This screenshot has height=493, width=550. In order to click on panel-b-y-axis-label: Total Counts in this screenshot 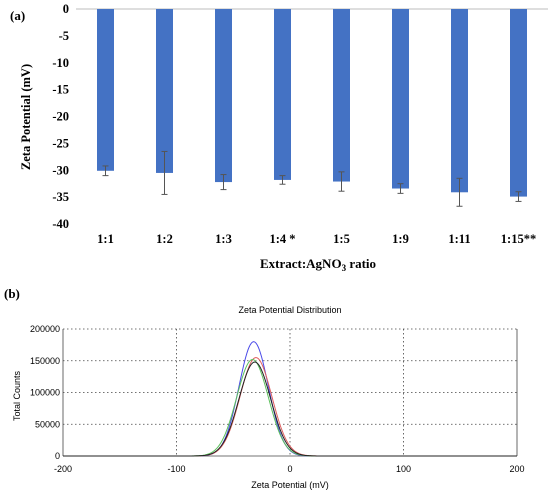, I will do `click(17, 395)`.